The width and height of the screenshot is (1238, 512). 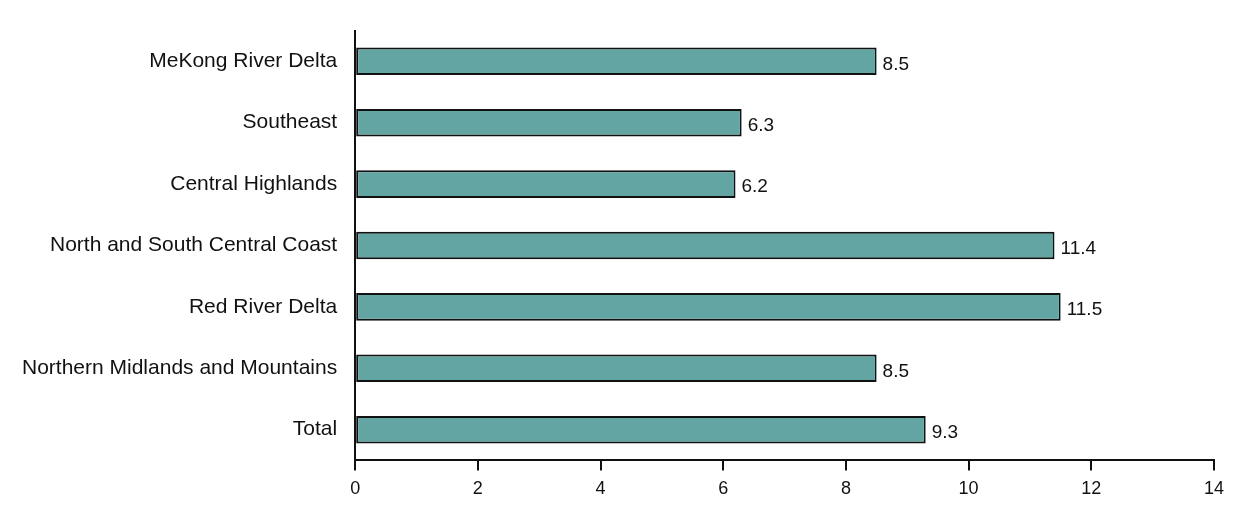 I want to click on data-label: 11.4, so click(x=1078, y=247).